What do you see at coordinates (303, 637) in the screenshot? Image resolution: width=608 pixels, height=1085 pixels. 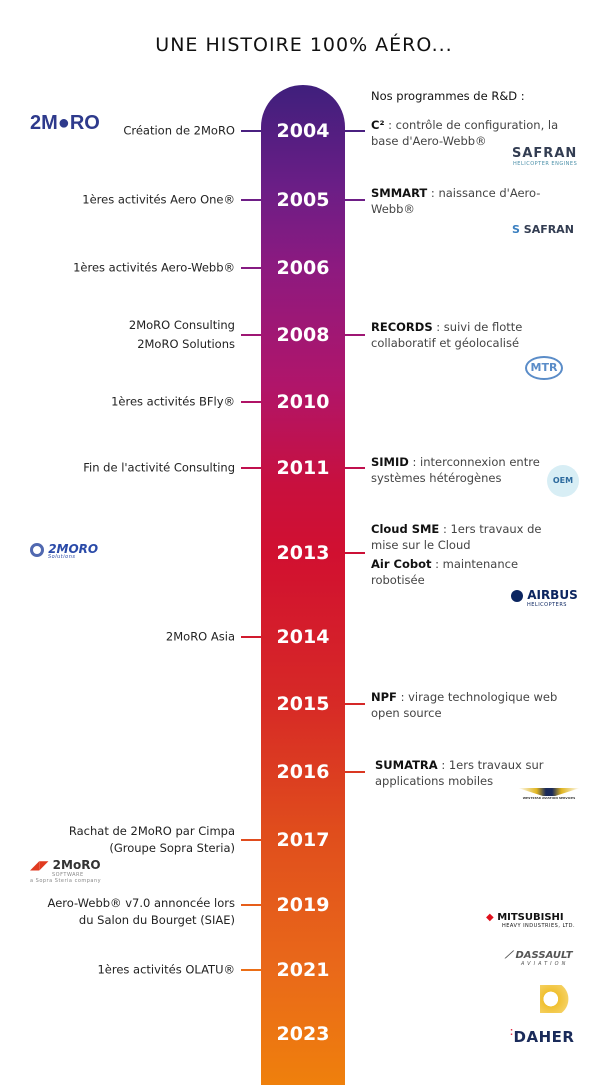 I see `year-2014: 2014` at bounding box center [303, 637].